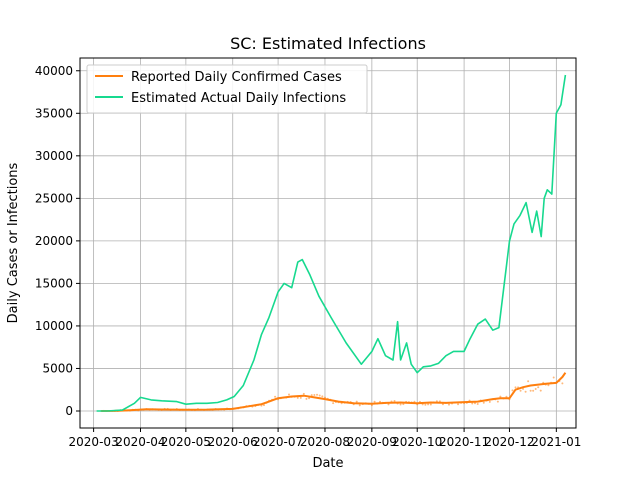  Describe the element at coordinates (186, 442) in the screenshot. I see `x-tick-label: 2020-05` at that location.